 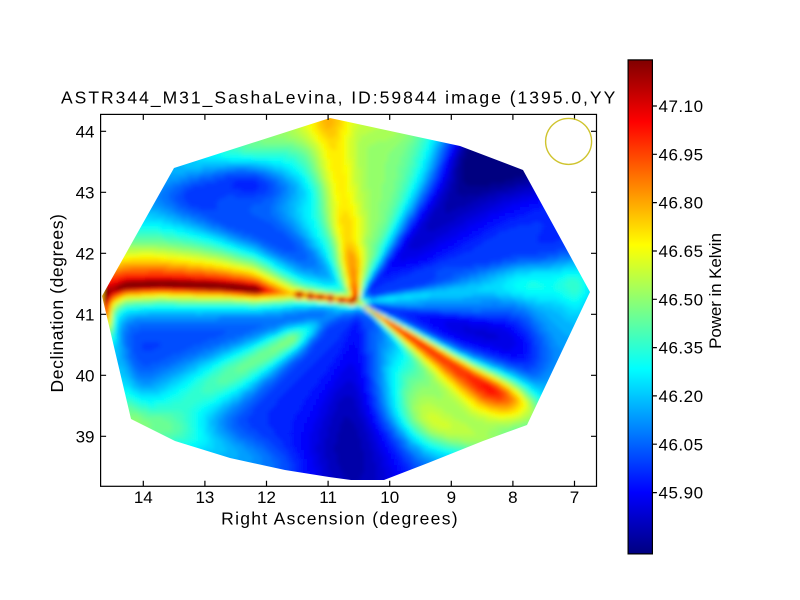 I want to click on svg-text: 10, so click(x=389, y=497).